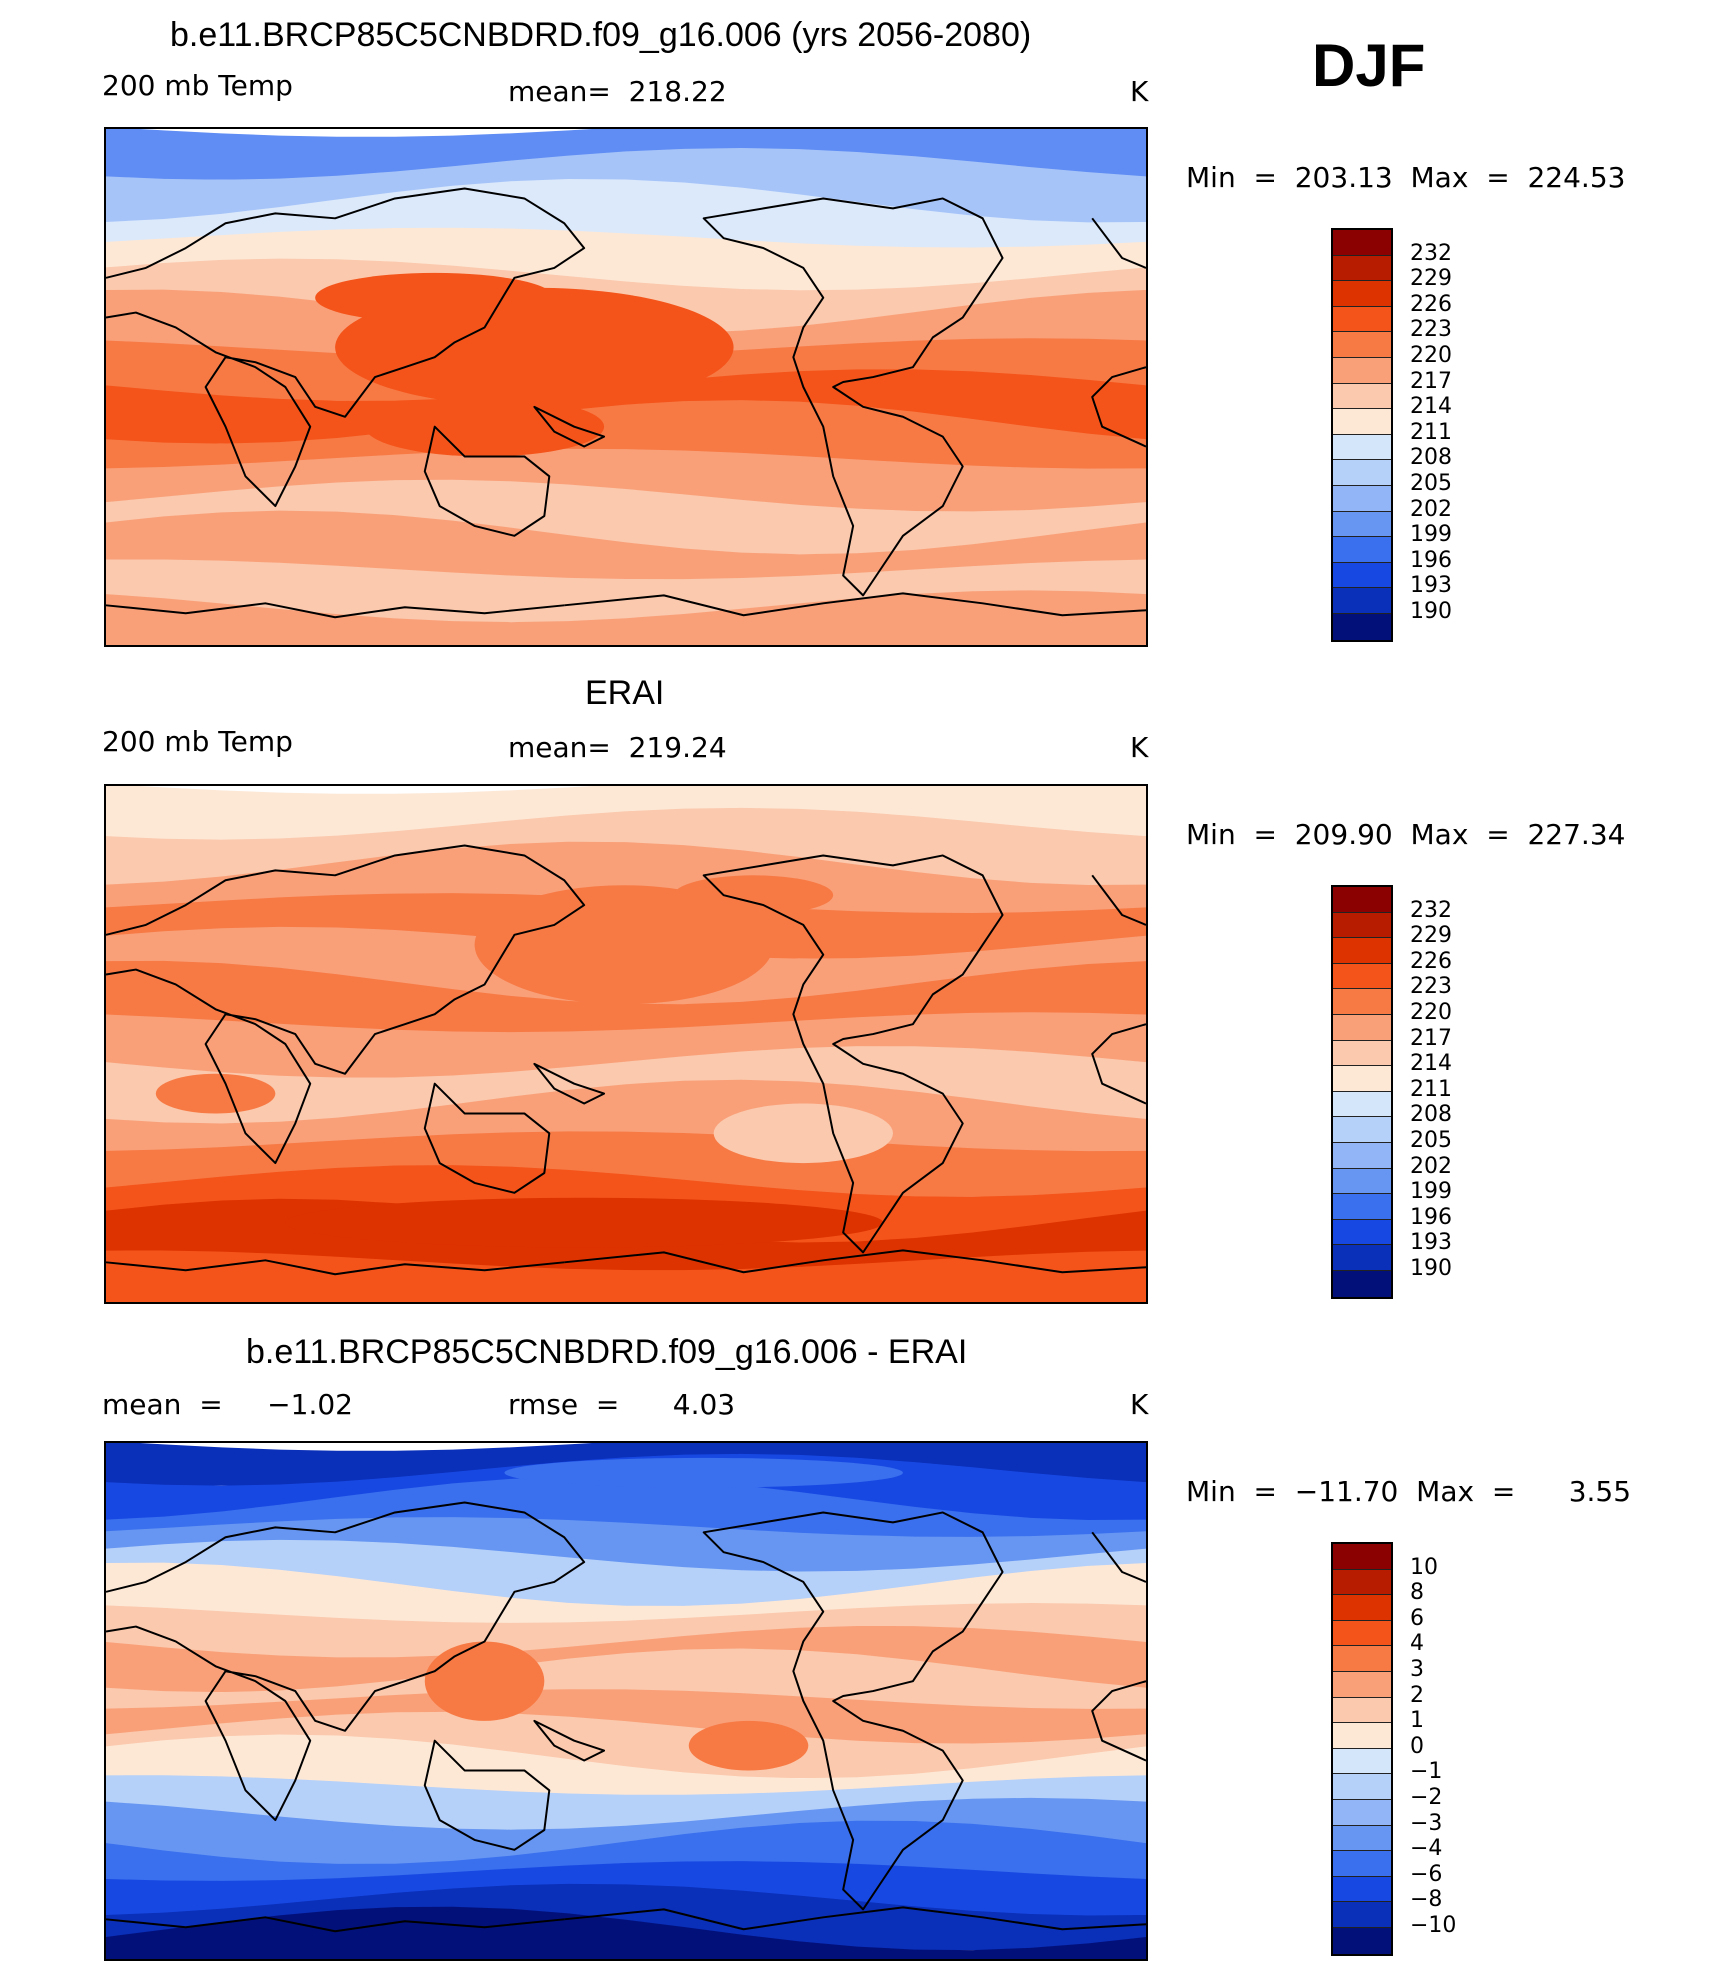 Image resolution: width=1710 pixels, height=1975 pixels. What do you see at coordinates (1431, 381) in the screenshot?
I see `colorbar-tick-label: 217` at bounding box center [1431, 381].